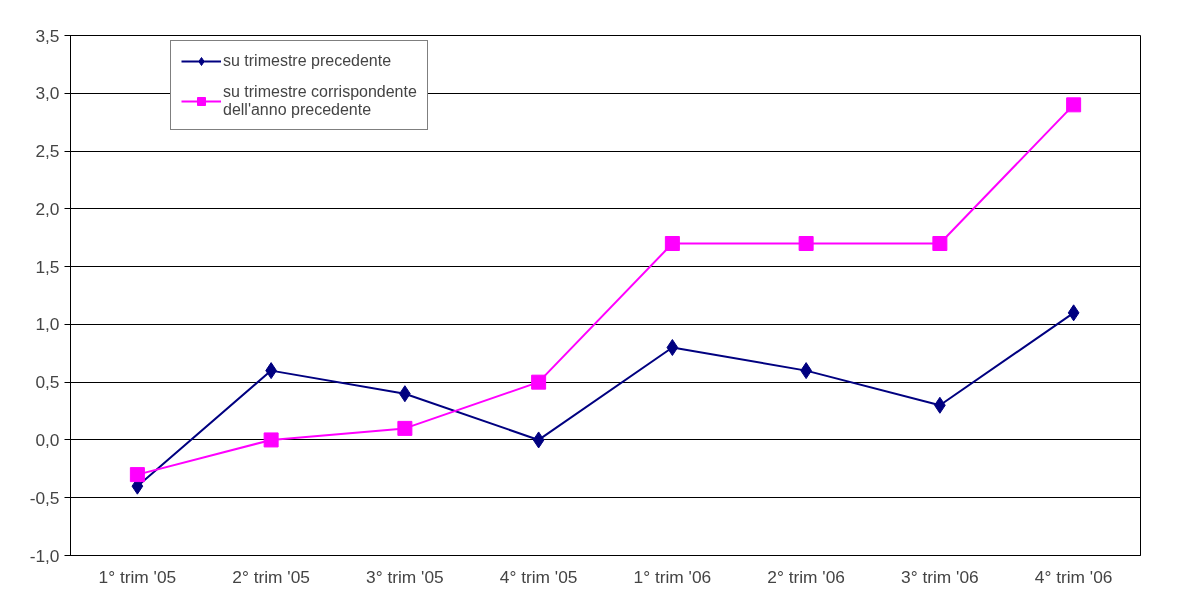  What do you see at coordinates (538, 576) in the screenshot?
I see `x-tick-label: 4° trim '05` at bounding box center [538, 576].